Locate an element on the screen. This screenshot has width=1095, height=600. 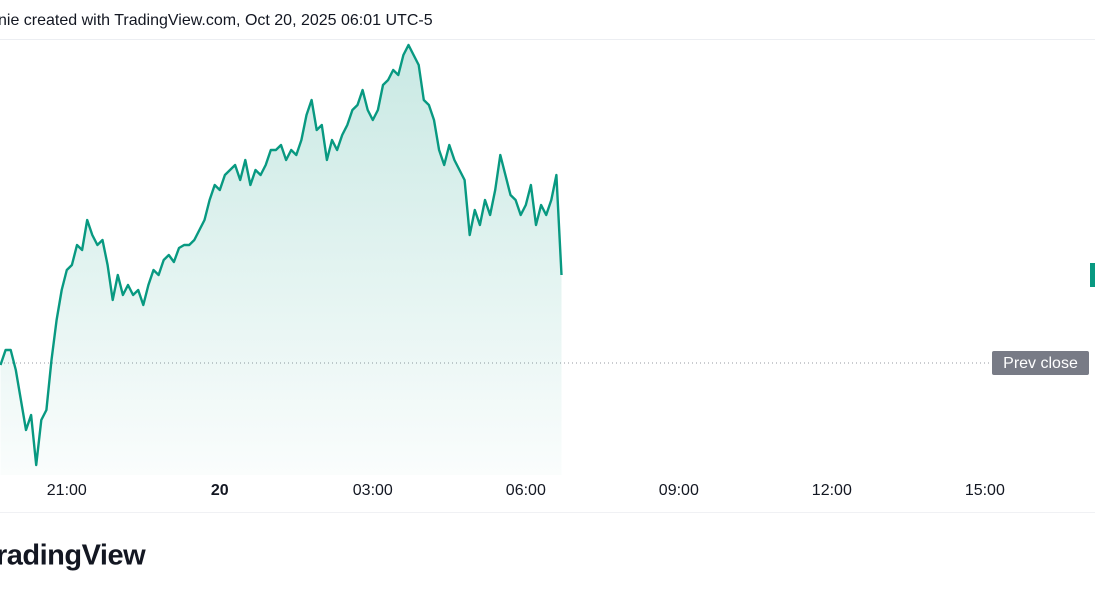
x-tick-label: 06:00 is located at coordinates (526, 490).